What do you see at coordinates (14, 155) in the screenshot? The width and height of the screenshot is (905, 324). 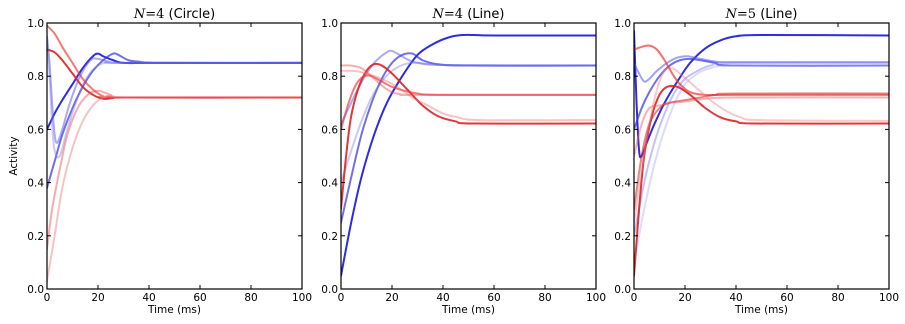 I see `figure-ylabel: Activity` at bounding box center [14, 155].